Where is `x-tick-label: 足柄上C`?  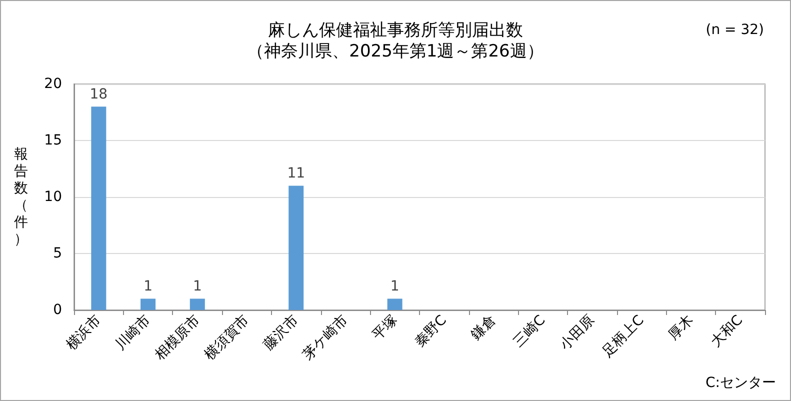 x-tick-label: 足柄上C is located at coordinates (623, 336).